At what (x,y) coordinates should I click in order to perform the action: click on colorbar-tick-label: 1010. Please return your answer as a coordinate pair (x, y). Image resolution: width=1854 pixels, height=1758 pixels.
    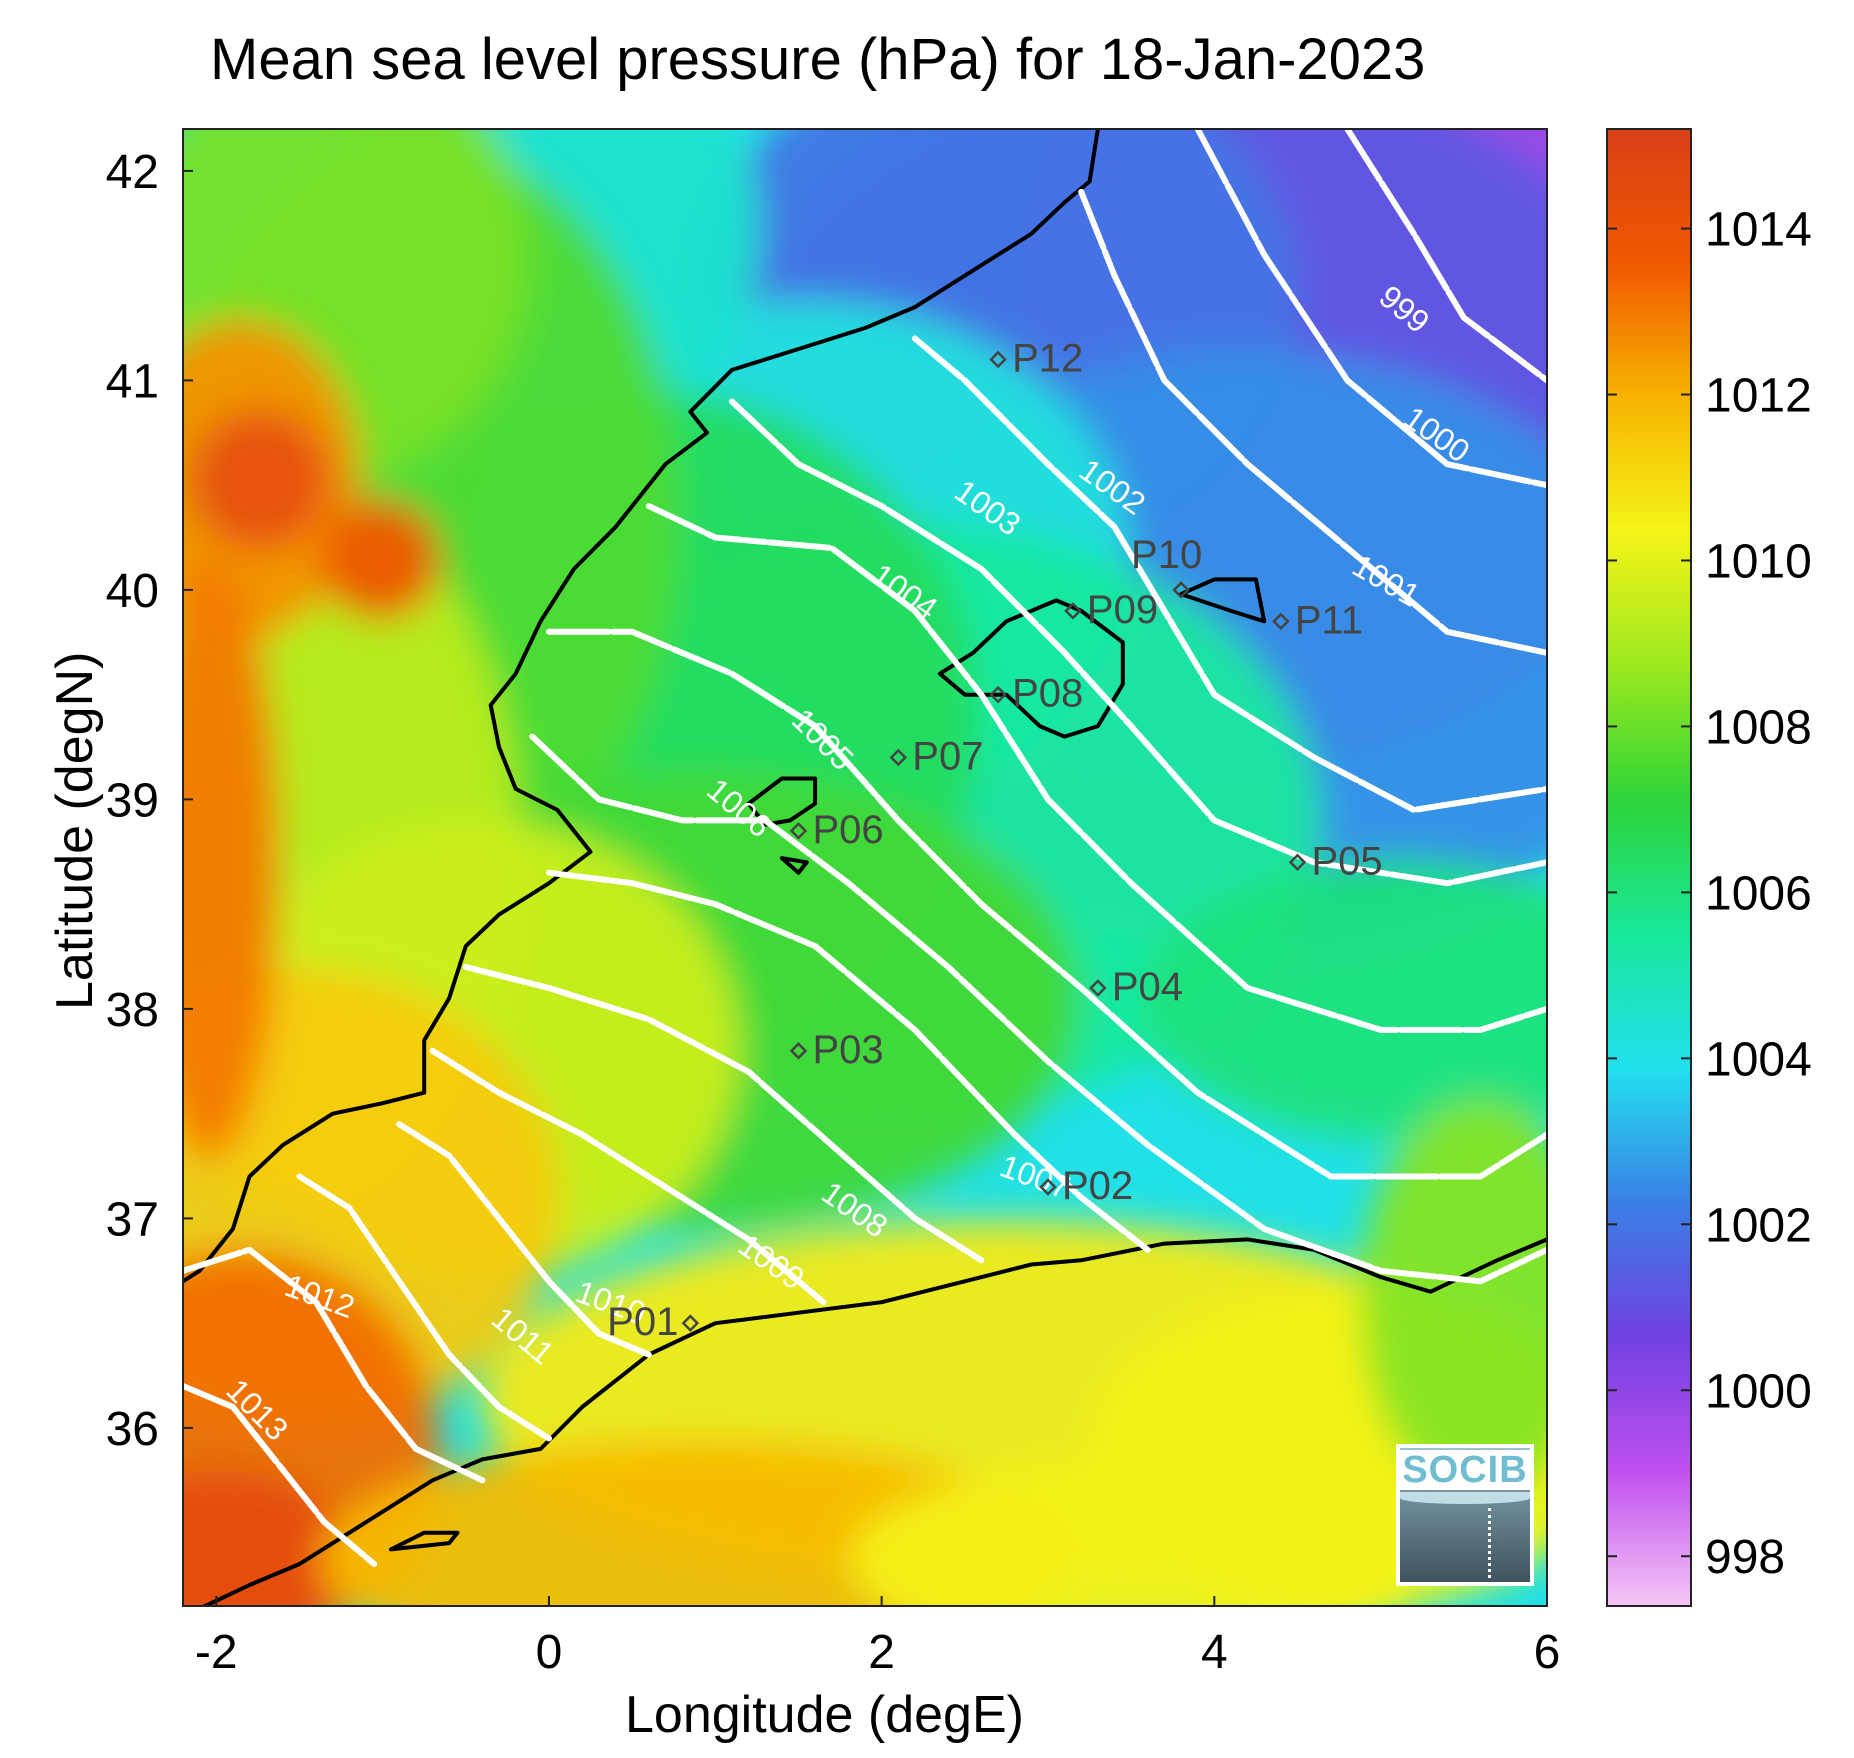
    Looking at the image, I should click on (1758, 561).